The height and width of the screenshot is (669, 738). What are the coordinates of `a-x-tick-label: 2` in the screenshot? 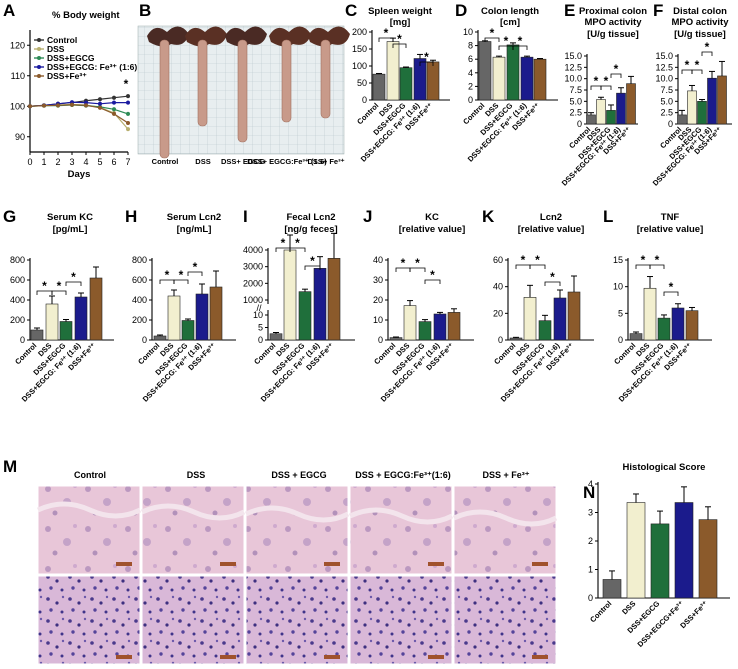 It's located at (57, 162).